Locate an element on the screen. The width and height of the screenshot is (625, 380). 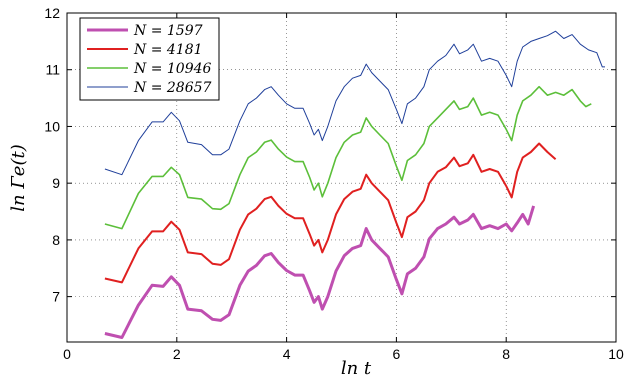
legend: N = 1597 N = 4181 N = 10946 N = 28657 is located at coordinates (149, 59).